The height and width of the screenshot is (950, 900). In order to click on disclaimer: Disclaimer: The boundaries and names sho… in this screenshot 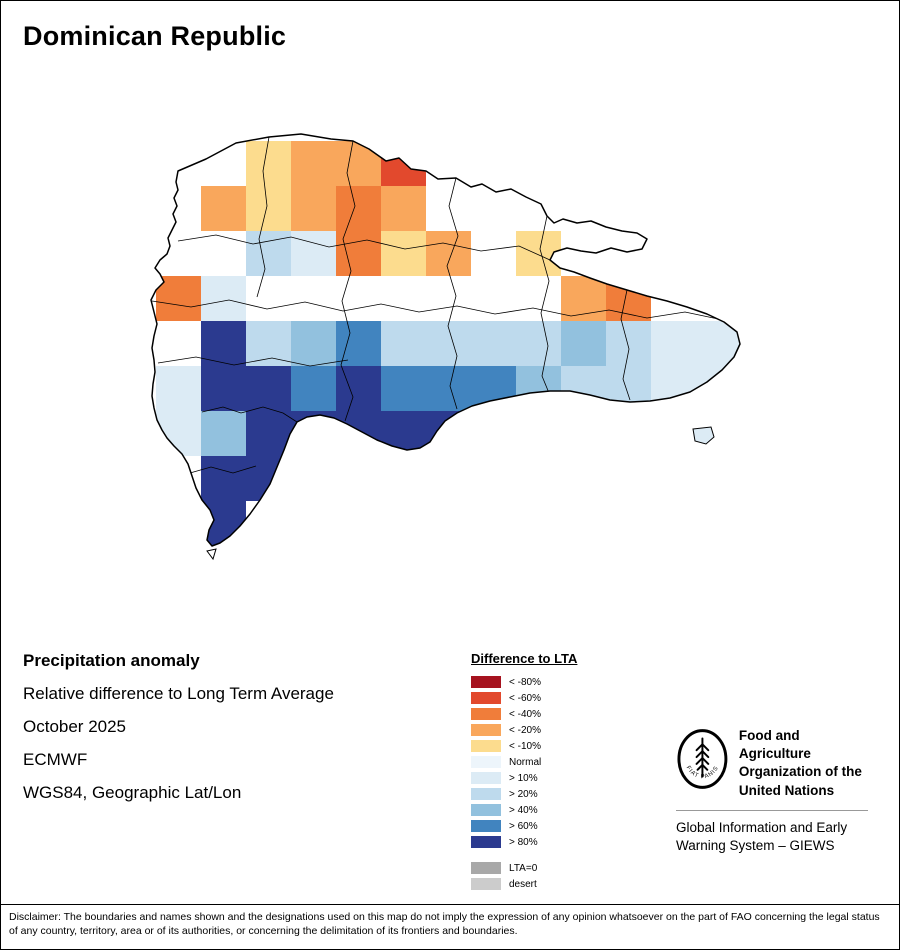, I will do `click(450, 921)`.